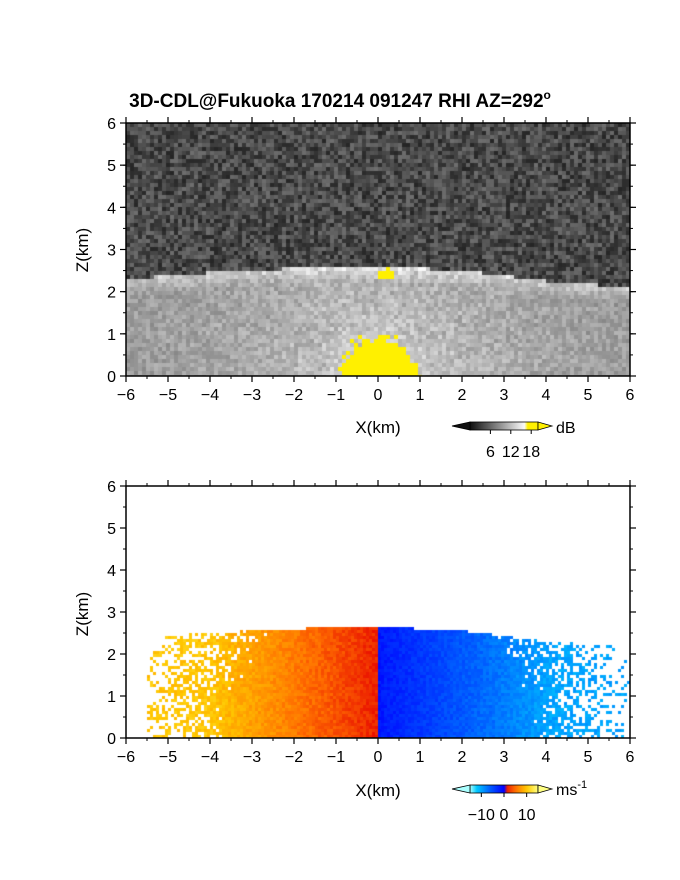  What do you see at coordinates (519, 801) in the screenshot?
I see `velocity-colorbar: ms-1 −10 0 10` at bounding box center [519, 801].